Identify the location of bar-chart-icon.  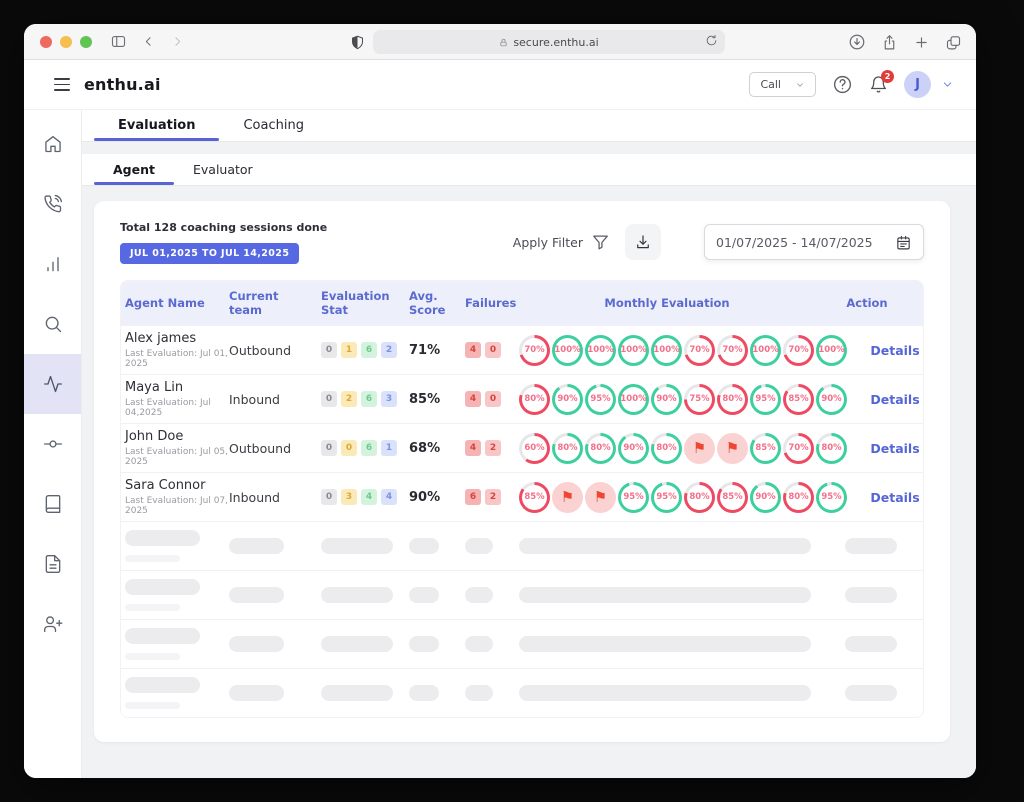
(53, 264).